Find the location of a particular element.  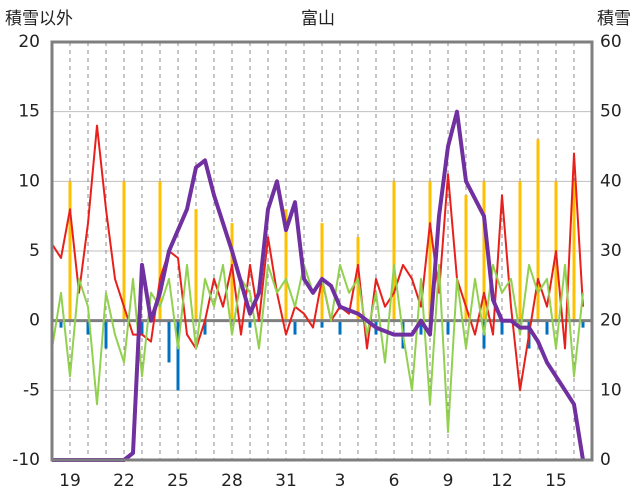

left-tick-label: -5 is located at coordinates (31, 390).